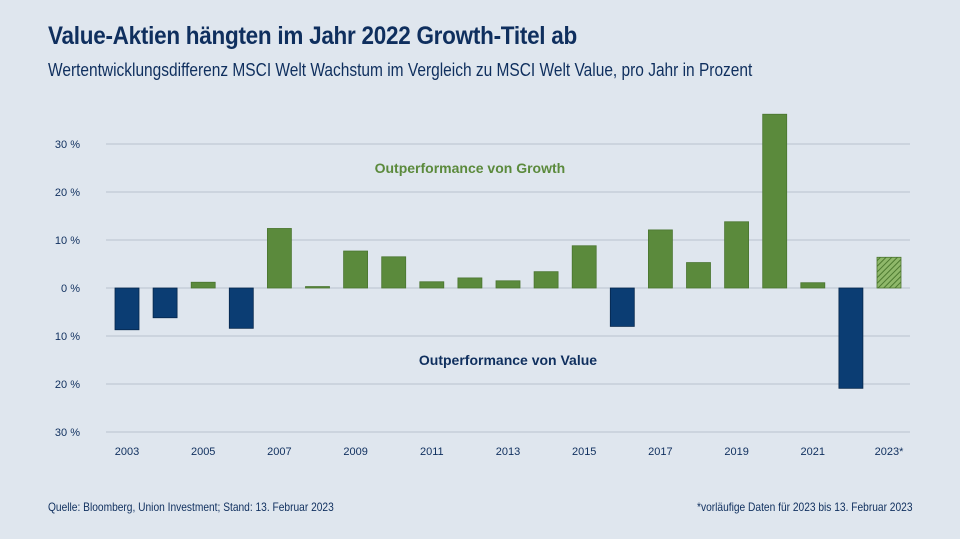 Image resolution: width=960 pixels, height=539 pixels. What do you see at coordinates (660, 259) in the screenshot?
I see `bar-2017` at bounding box center [660, 259].